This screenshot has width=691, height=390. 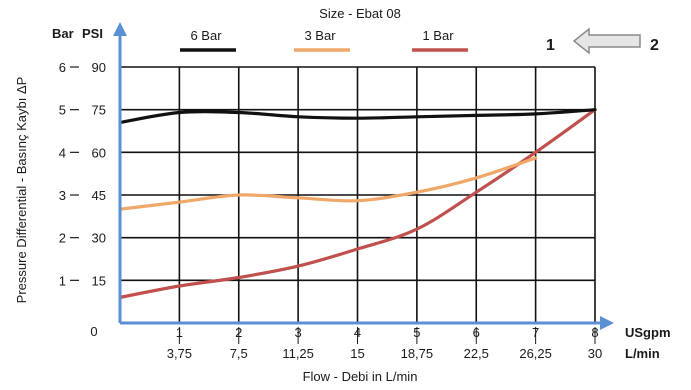 I want to click on series-line-6-bar, so click(x=357, y=116).